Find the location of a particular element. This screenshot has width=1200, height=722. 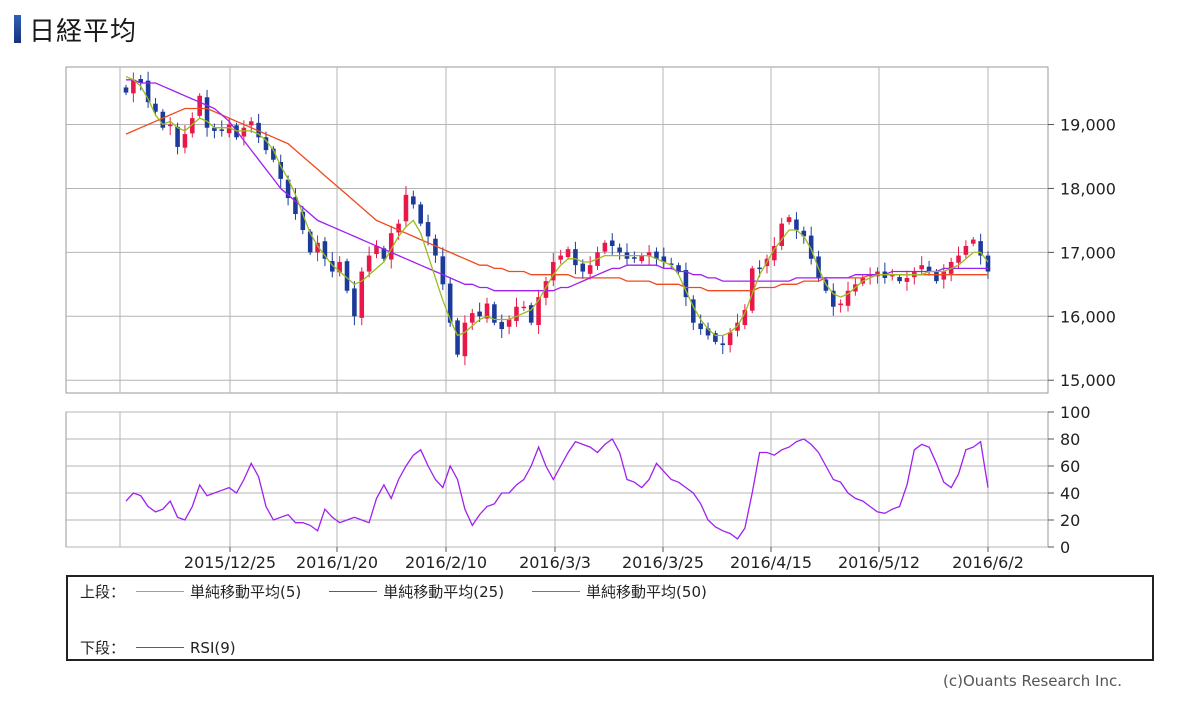

price-tick-label: 15,000 is located at coordinates (1088, 380).